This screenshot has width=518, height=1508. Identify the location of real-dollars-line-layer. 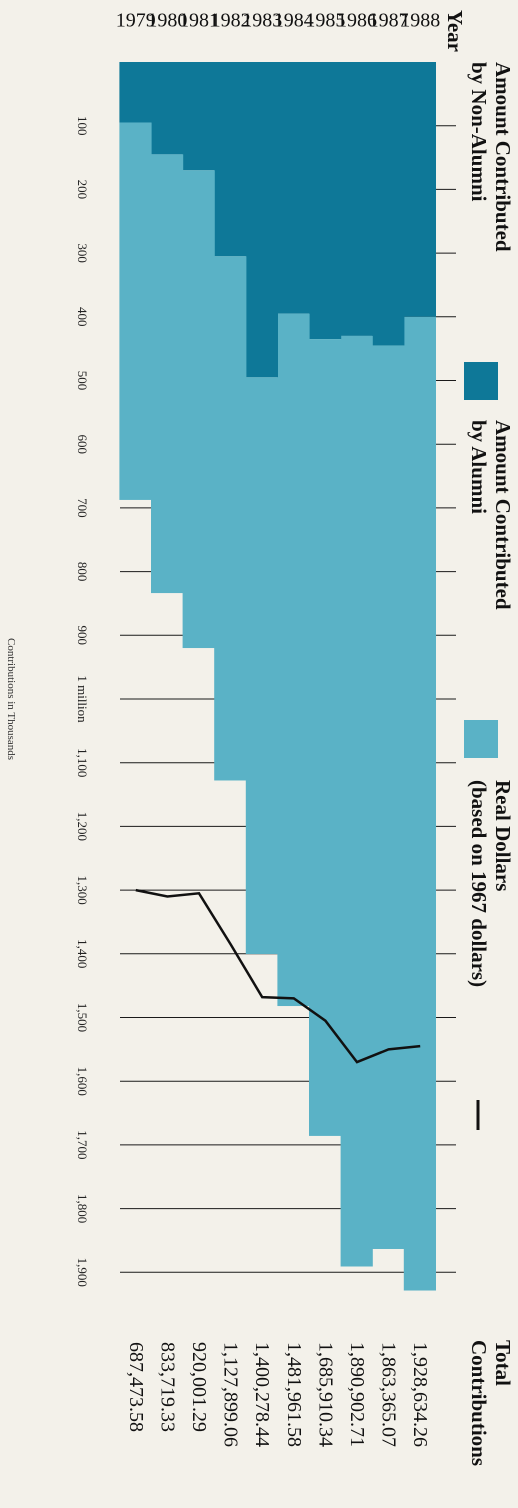
(278, 976).